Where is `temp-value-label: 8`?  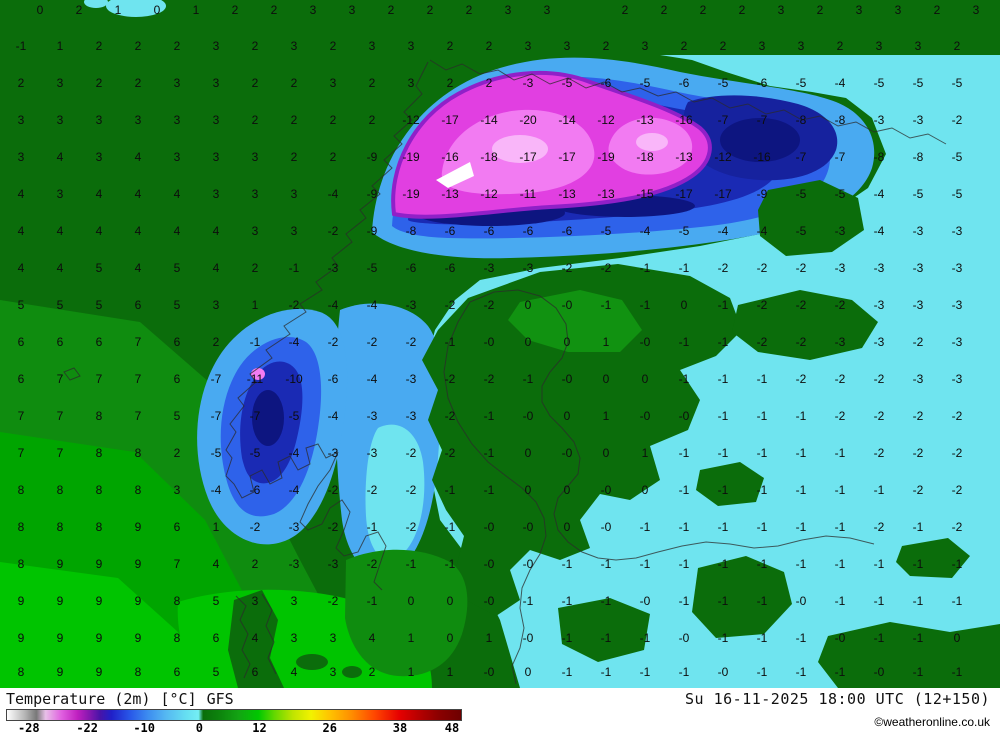 temp-value-label: 8 is located at coordinates (21, 564).